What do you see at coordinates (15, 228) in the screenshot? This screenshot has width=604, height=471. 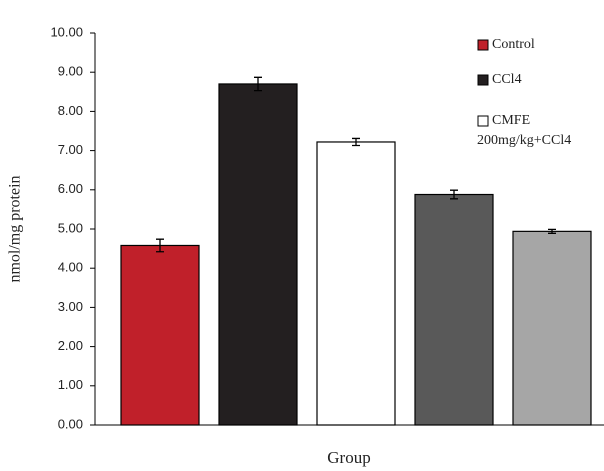 I see `y-axis-label: nmol/mg protein` at bounding box center [15, 228].